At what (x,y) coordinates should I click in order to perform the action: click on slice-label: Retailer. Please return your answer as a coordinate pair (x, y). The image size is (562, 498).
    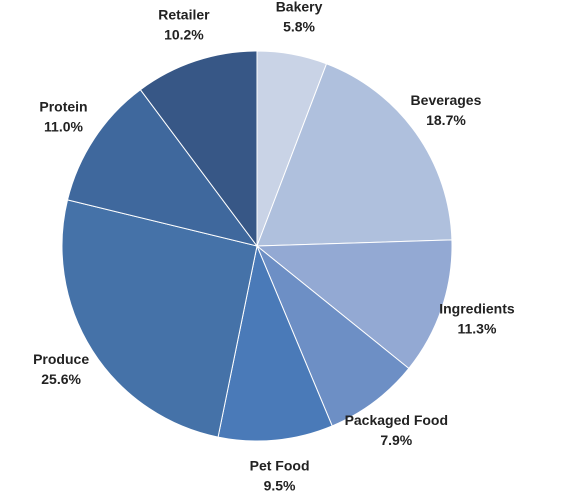
    Looking at the image, I should click on (184, 15).